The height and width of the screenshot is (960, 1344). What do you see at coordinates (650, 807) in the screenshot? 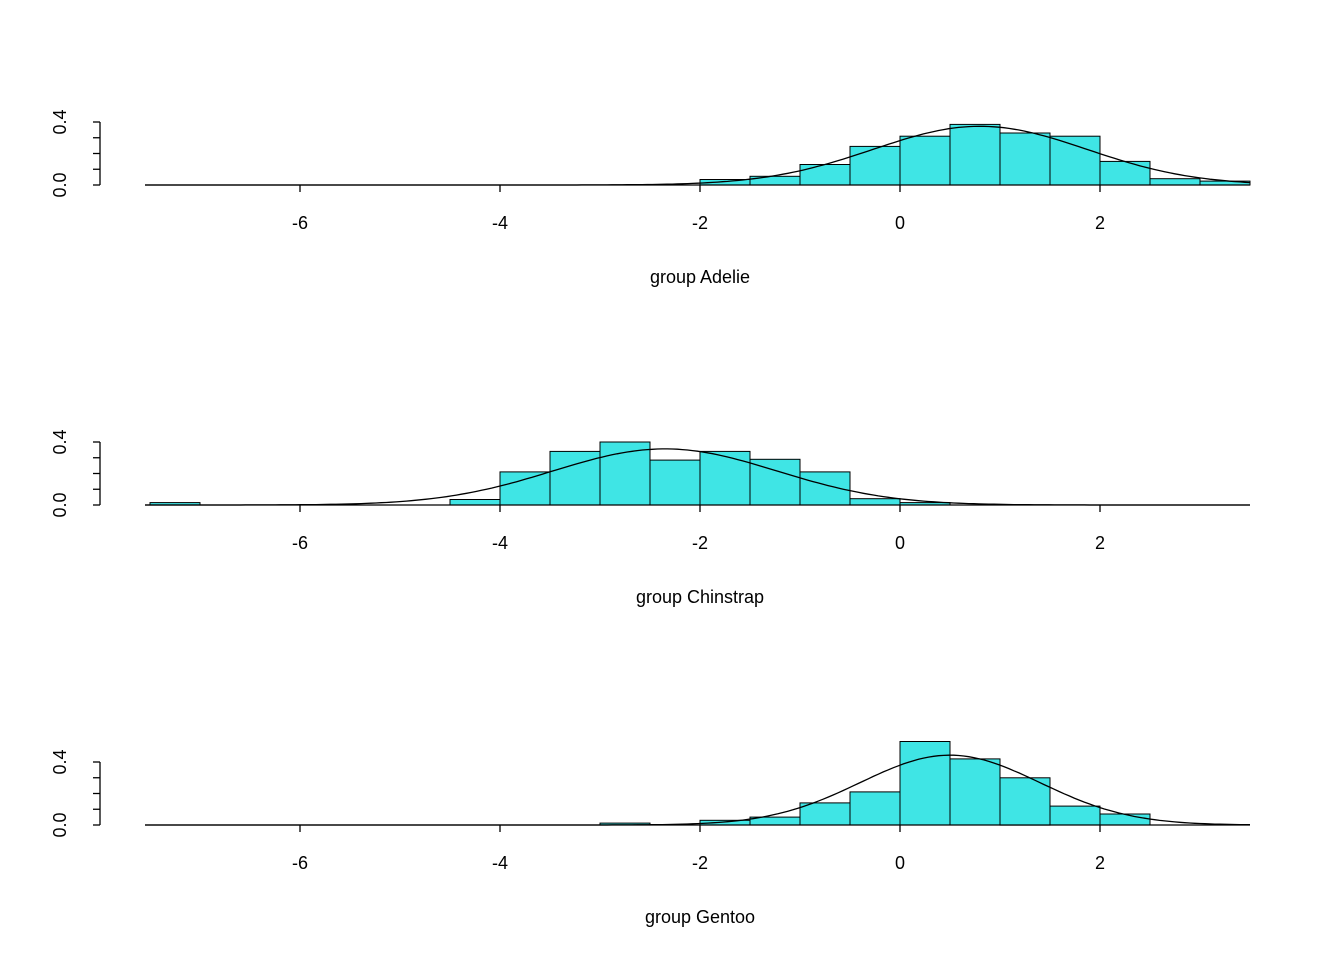
I see `gentoo-histogram-plot: -6 -4 -2 0 2 0.0 0.4` at bounding box center [650, 807].